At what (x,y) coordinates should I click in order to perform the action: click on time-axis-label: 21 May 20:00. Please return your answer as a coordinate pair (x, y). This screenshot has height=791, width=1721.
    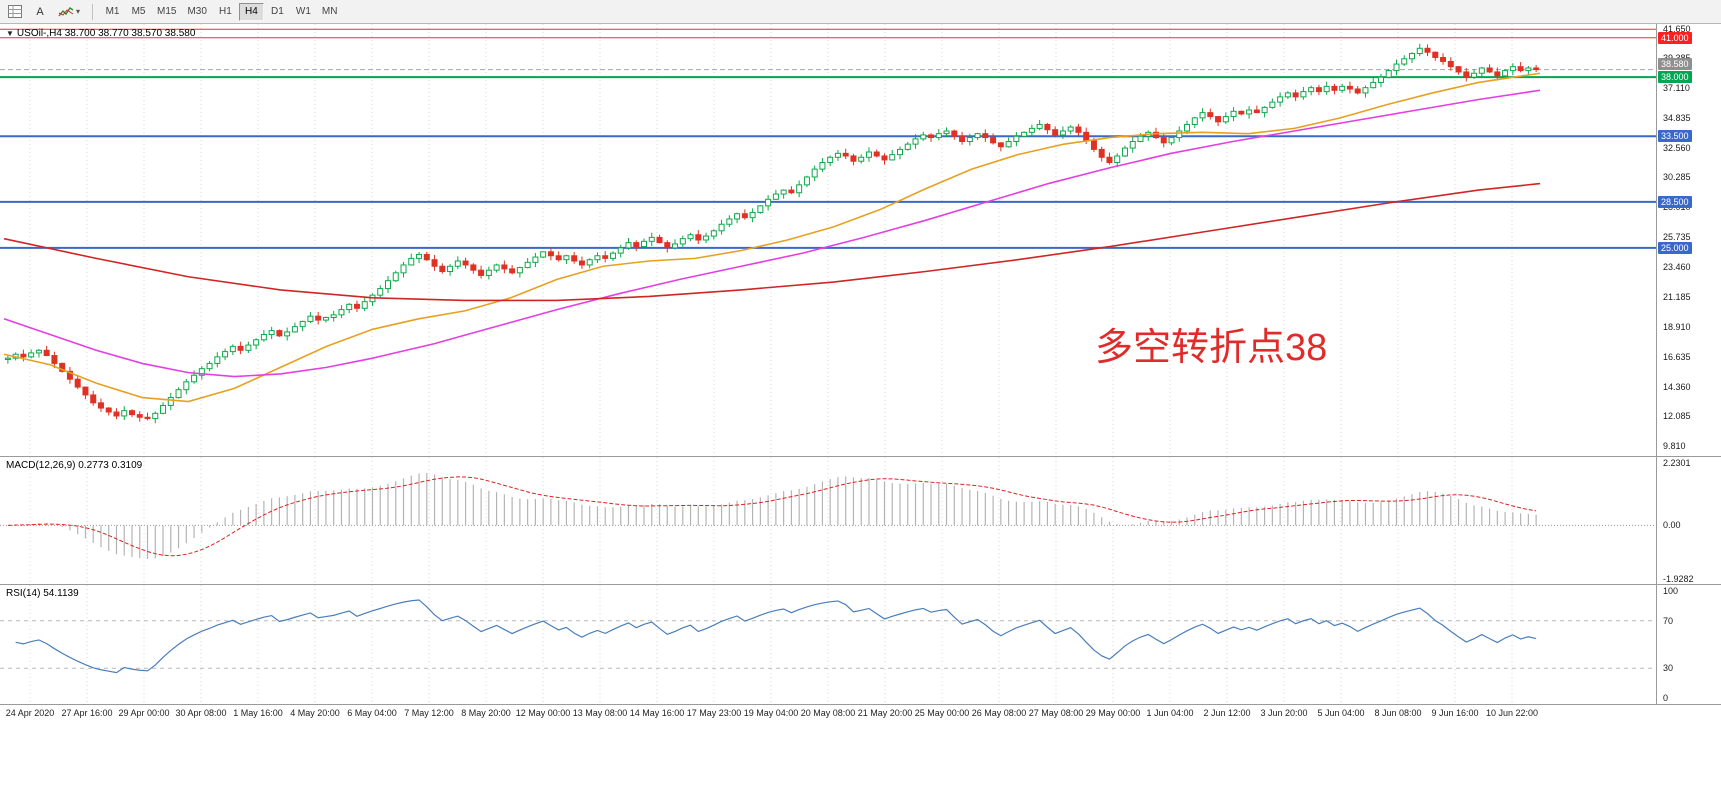
    Looking at the image, I should click on (885, 713).